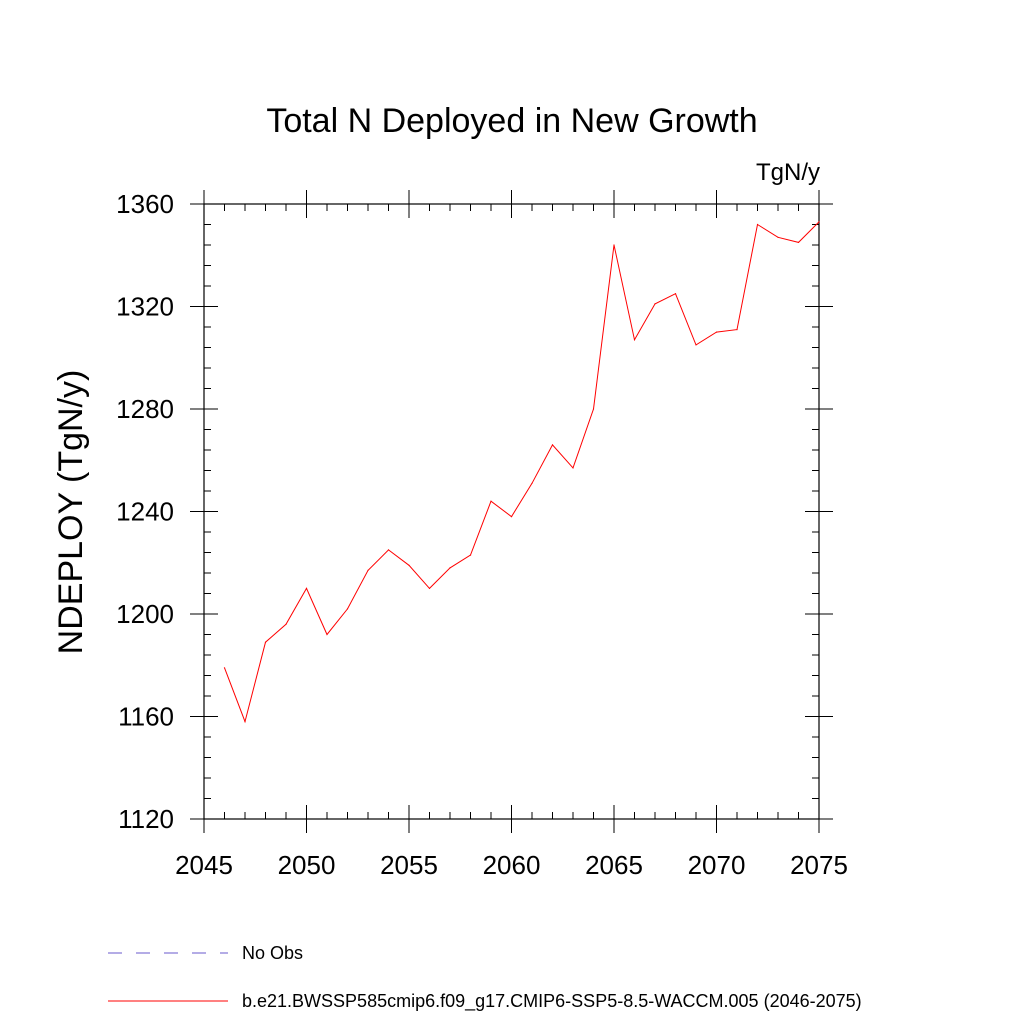  Describe the element at coordinates (71, 512) in the screenshot. I see `y-axis-label: NDEPLOY (TgN/y)` at that location.